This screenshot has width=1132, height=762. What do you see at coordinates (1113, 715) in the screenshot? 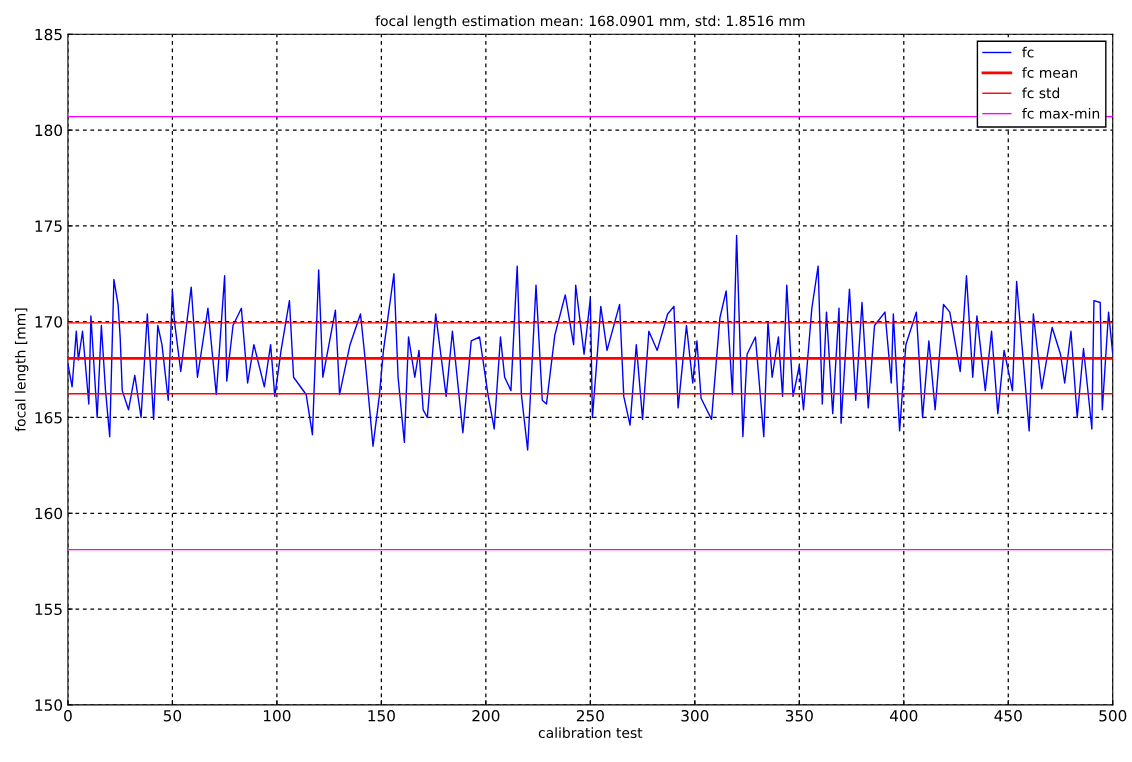
I see `x-tick-label: 500` at bounding box center [1113, 715].